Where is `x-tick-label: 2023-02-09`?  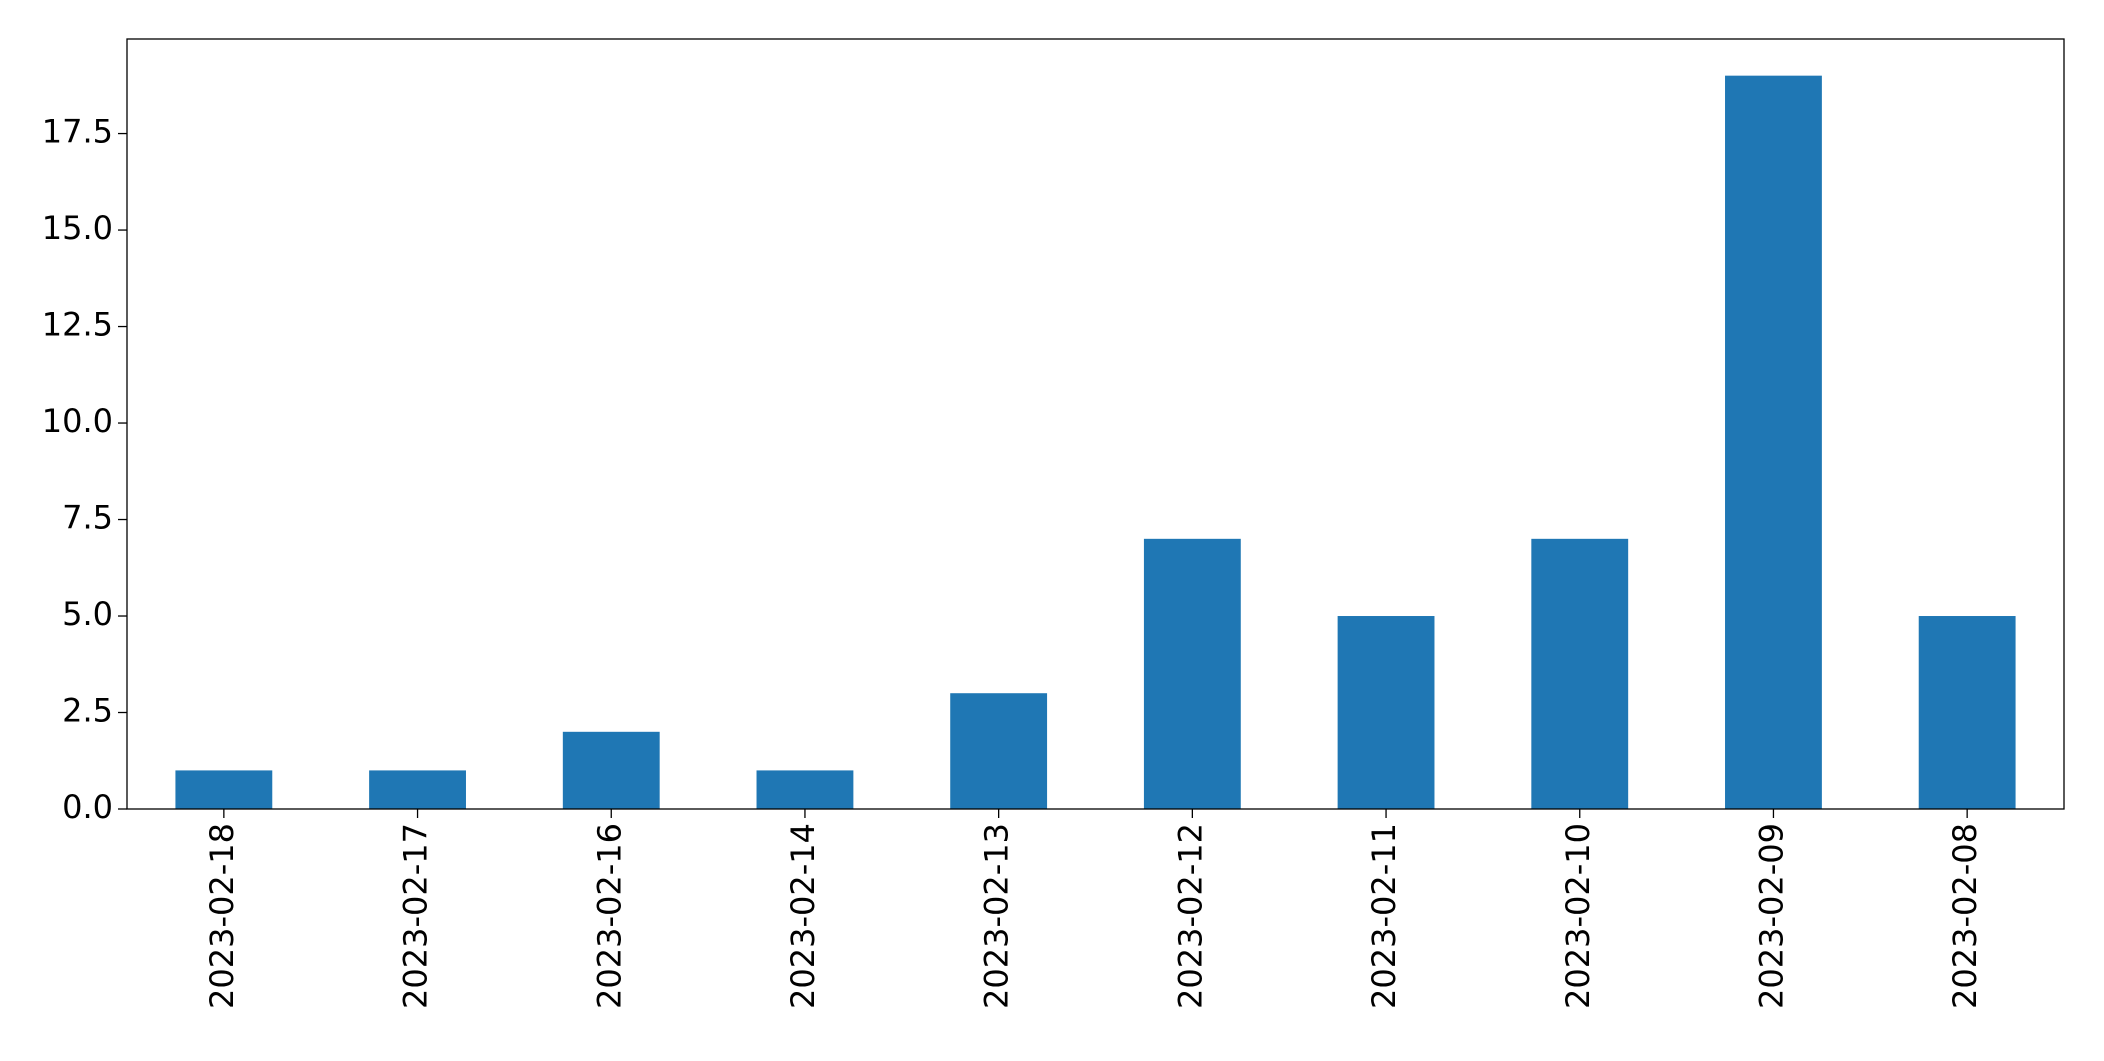 x-tick-label: 2023-02-09 is located at coordinates (1771, 916).